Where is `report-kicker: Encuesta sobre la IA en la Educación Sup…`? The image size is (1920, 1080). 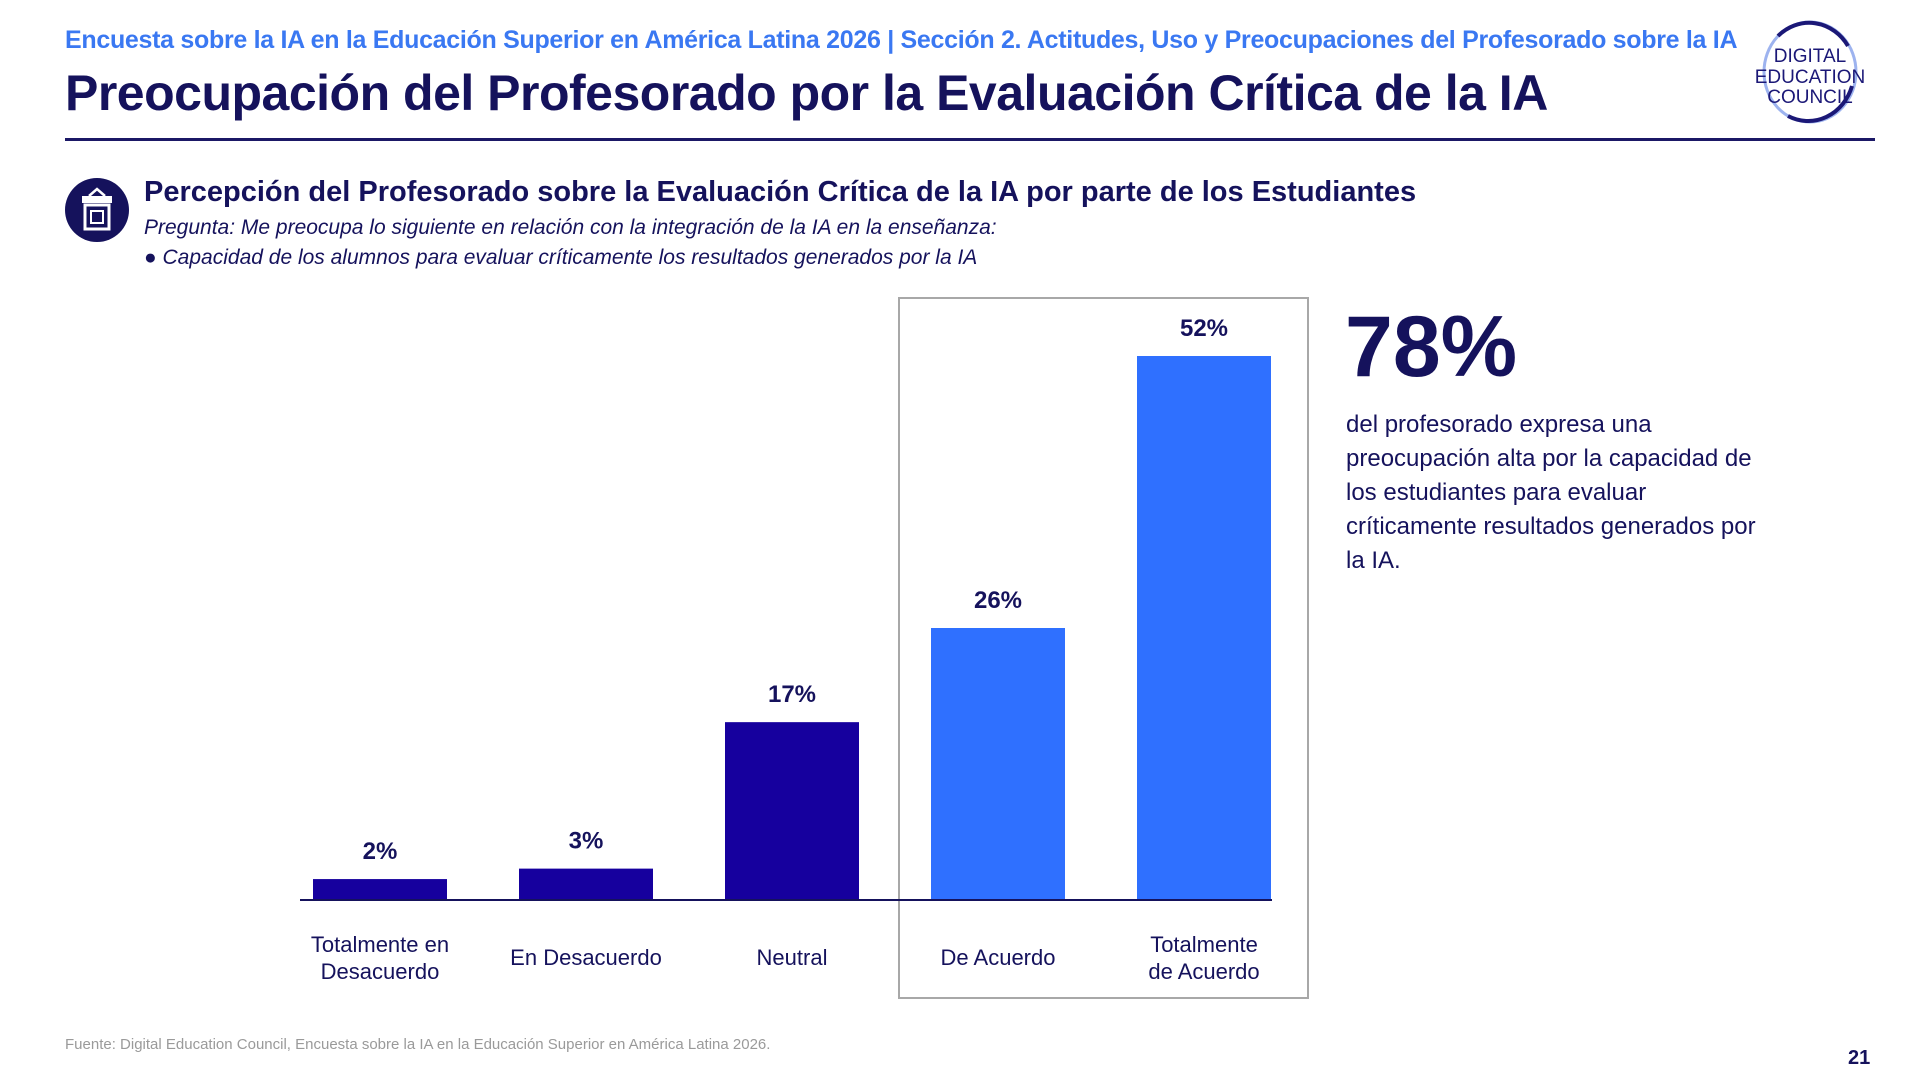
report-kicker: Encuesta sobre la IA en la Educación Sup… is located at coordinates (901, 40).